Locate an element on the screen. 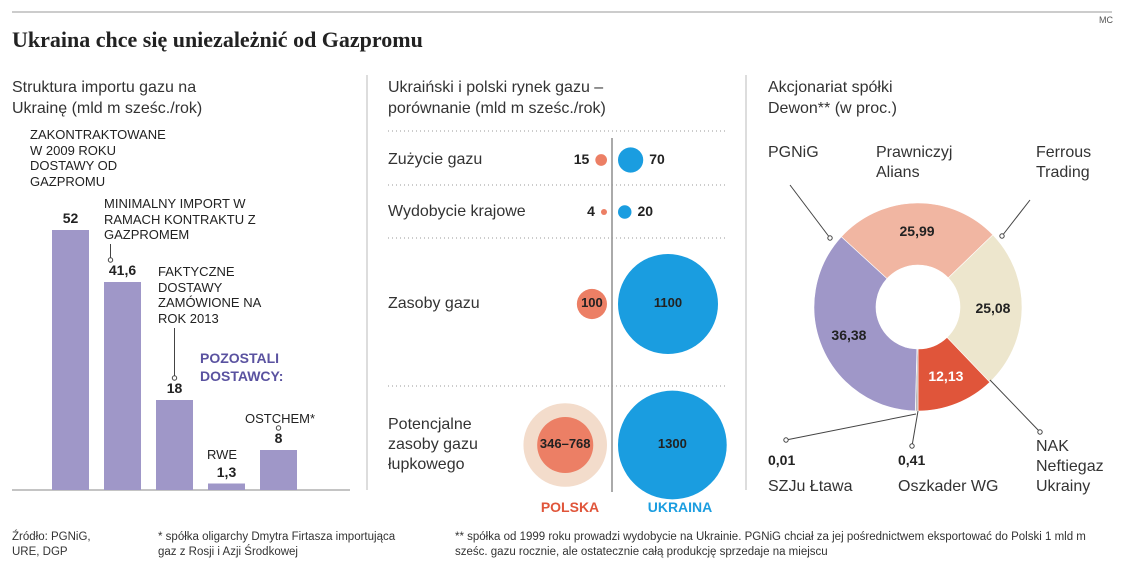 The image size is (1127, 570). value-label: 1300 is located at coordinates (672, 443).